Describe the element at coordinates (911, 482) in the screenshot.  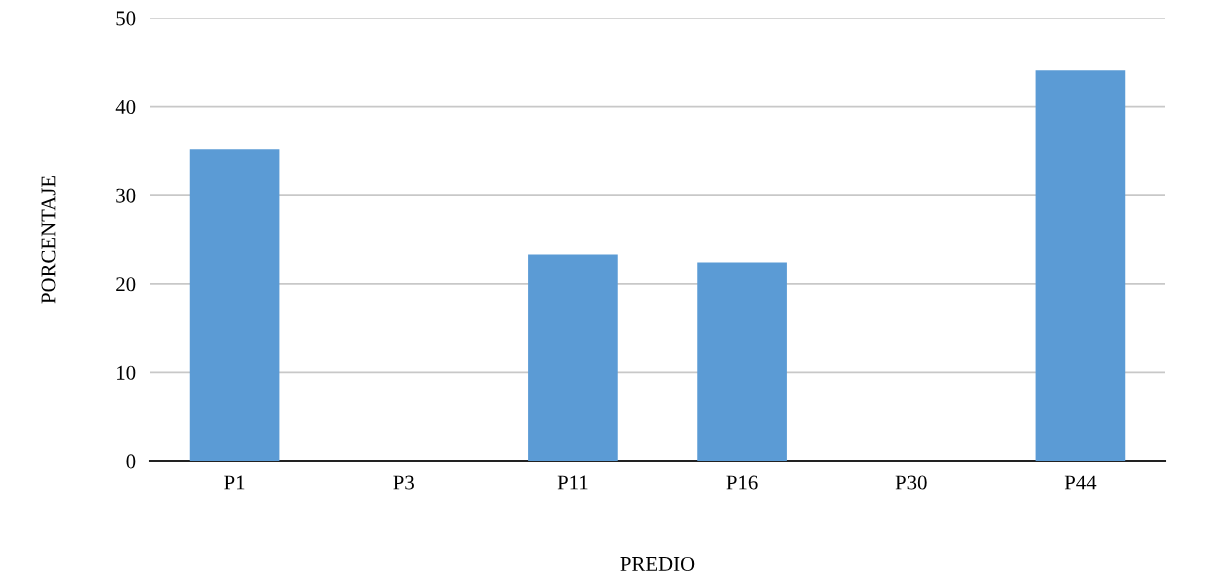
I see `x-tick-label: P30` at that location.